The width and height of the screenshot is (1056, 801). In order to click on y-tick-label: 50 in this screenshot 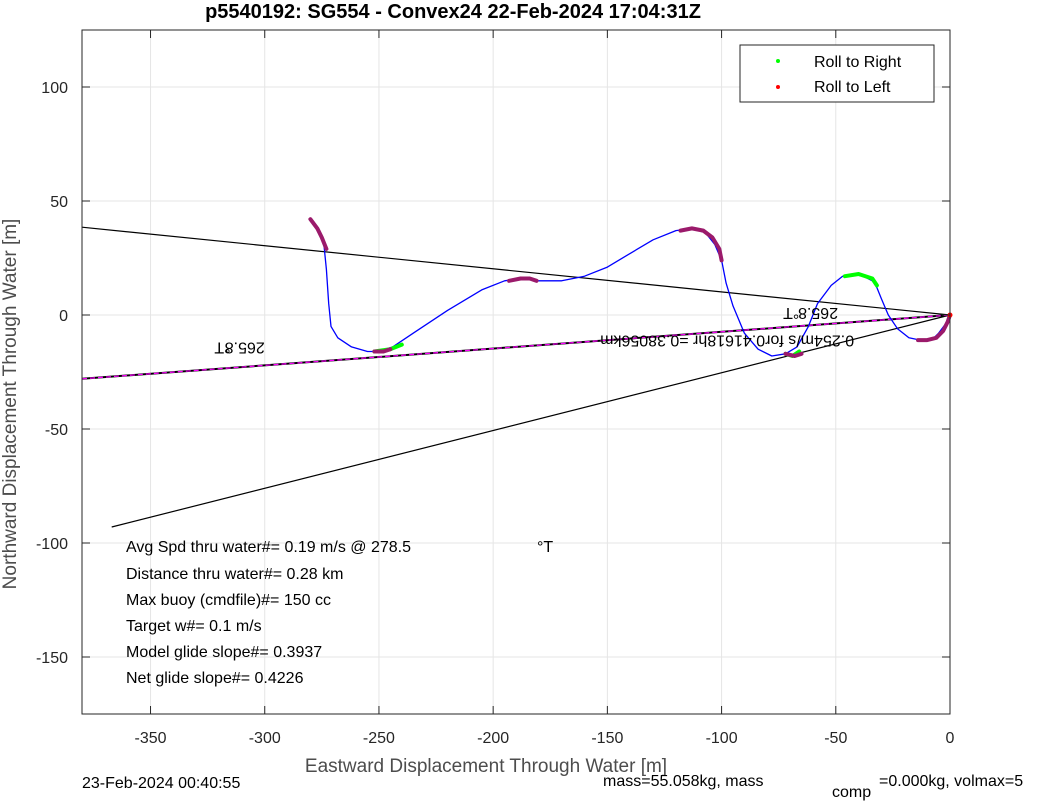, I will do `click(59, 202)`.